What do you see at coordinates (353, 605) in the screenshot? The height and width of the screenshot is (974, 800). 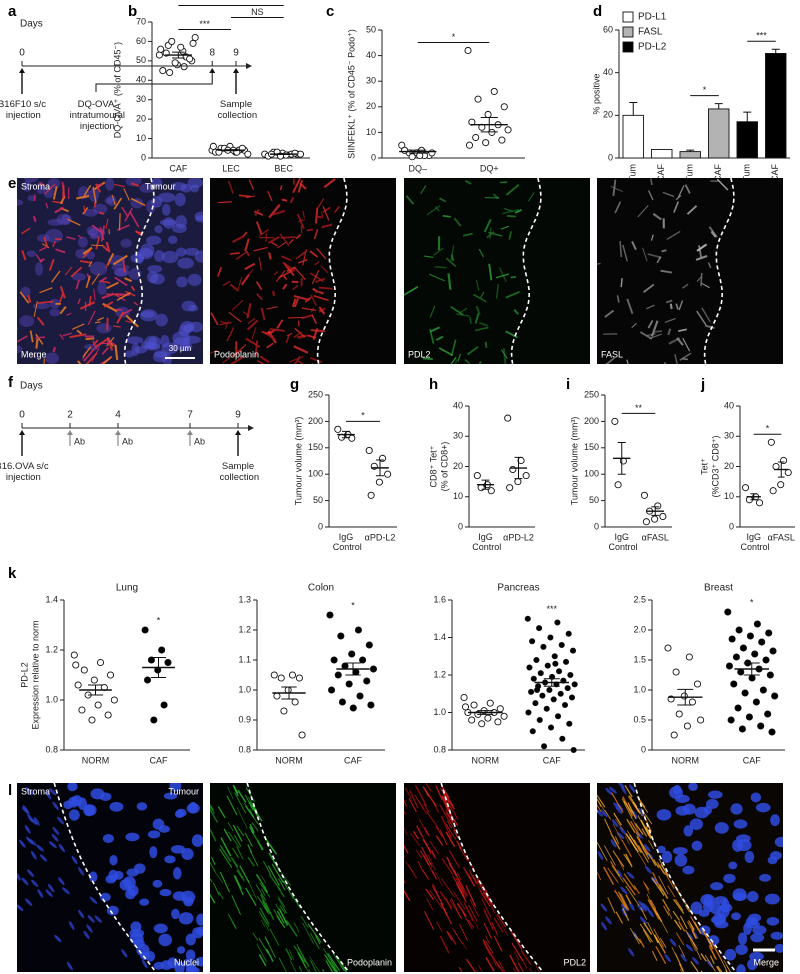 I see `significance: *` at bounding box center [353, 605].